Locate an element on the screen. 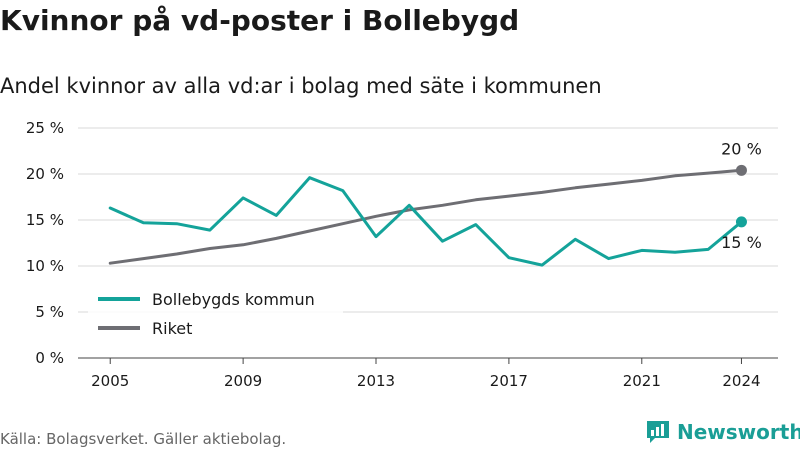 The width and height of the screenshot is (800, 450). y-tick-label: 15 % is located at coordinates (45, 220).